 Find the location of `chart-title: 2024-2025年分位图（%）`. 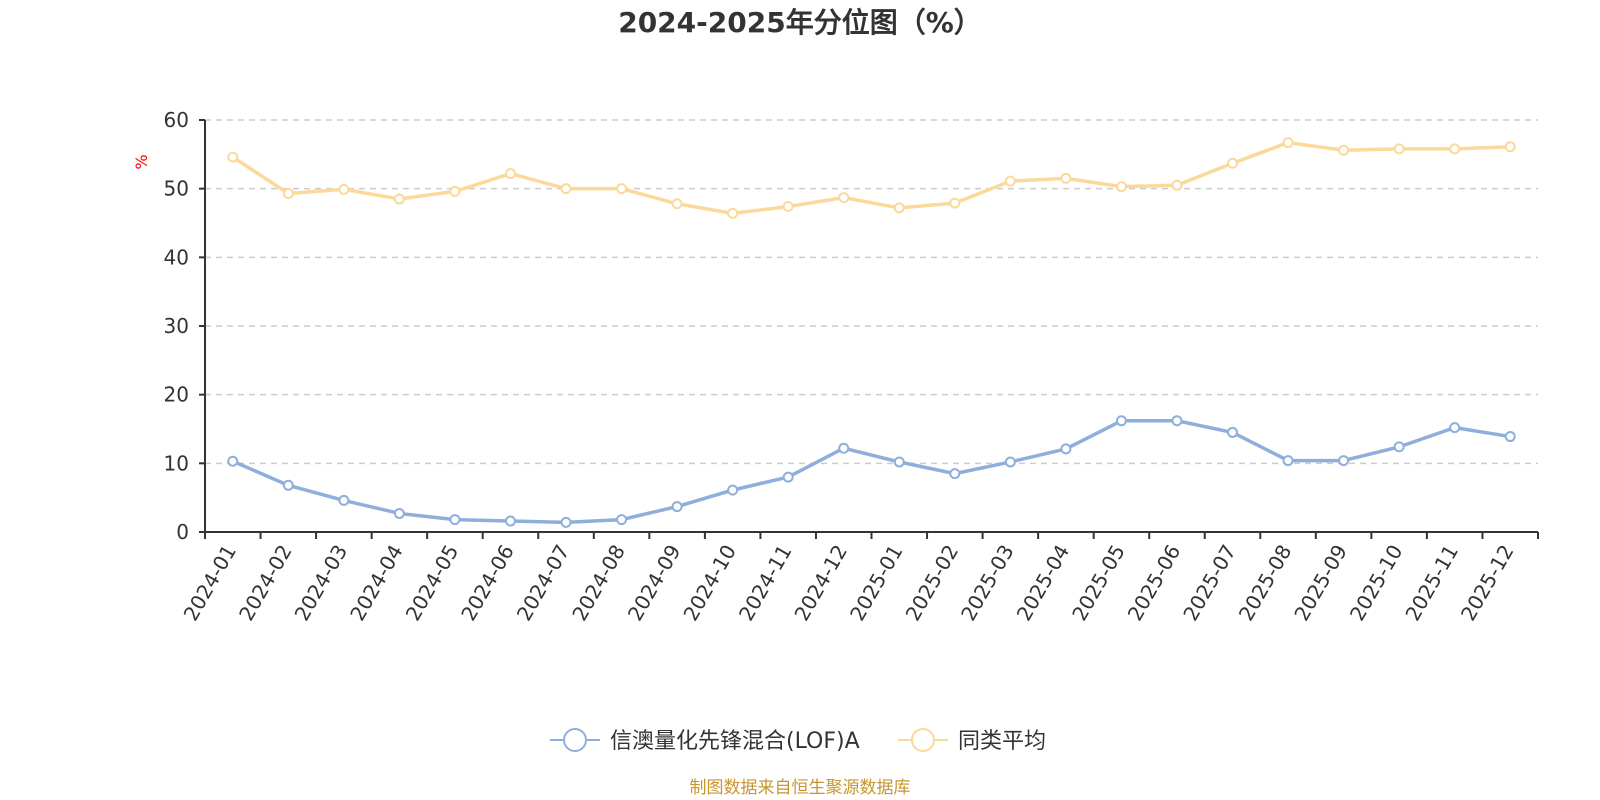

chart-title: 2024-2025年分位图（%） is located at coordinates (800, 22).